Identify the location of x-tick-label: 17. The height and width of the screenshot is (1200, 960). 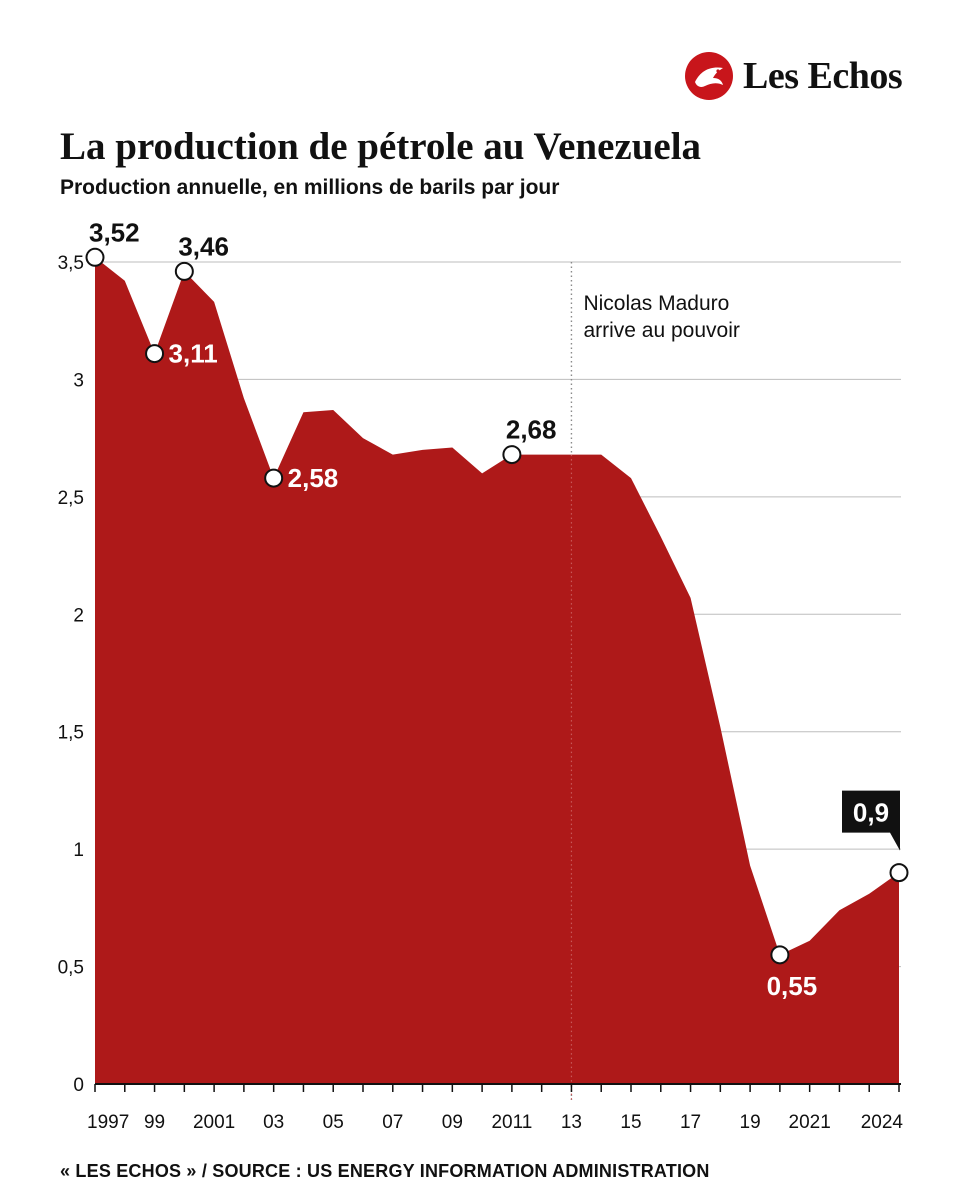
(690, 1122).